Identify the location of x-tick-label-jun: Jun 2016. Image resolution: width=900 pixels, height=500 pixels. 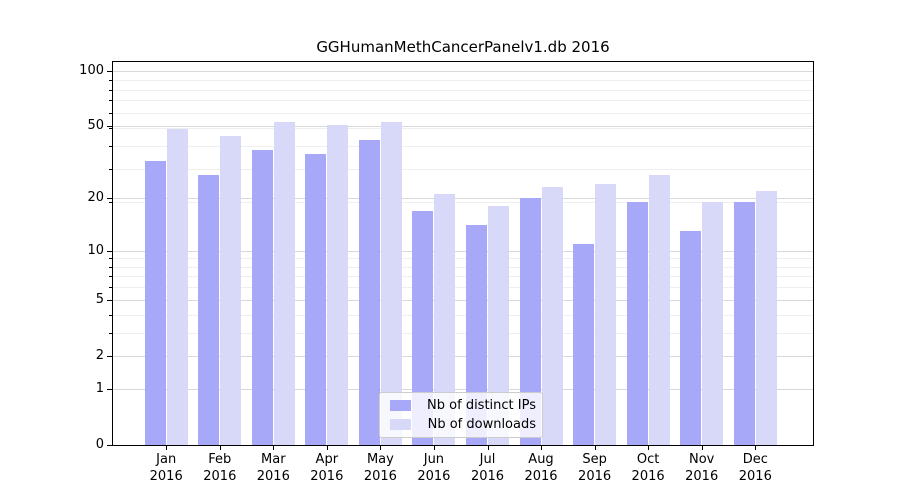
(434, 468).